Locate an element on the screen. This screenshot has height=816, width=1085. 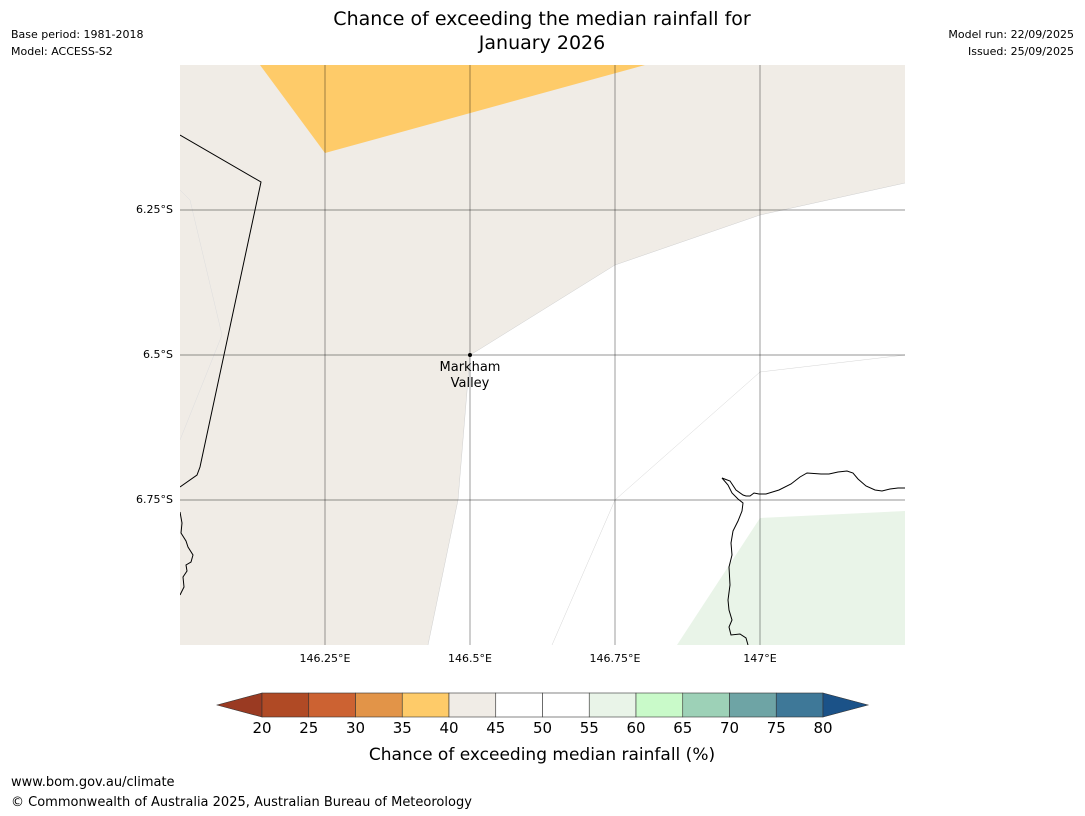
region-left-edge is located at coordinates (201, 315).